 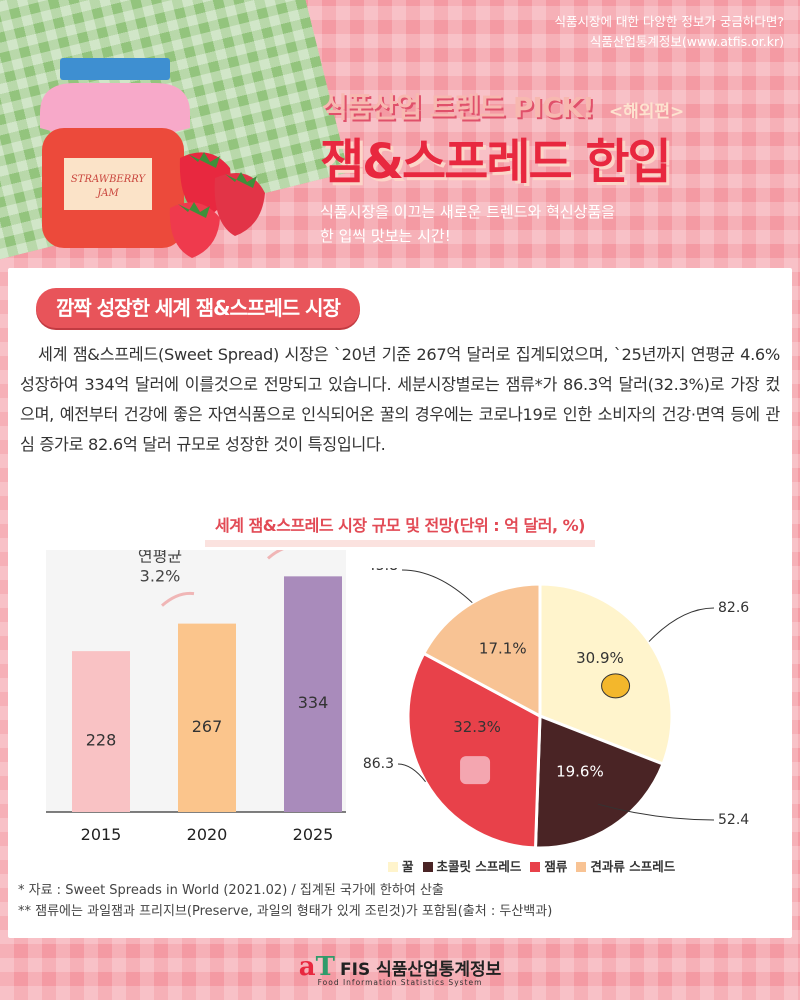 What do you see at coordinates (421, 970) in the screenshot?
I see `fis-logo-text: FIS 식품산업통계정보` at bounding box center [421, 970].